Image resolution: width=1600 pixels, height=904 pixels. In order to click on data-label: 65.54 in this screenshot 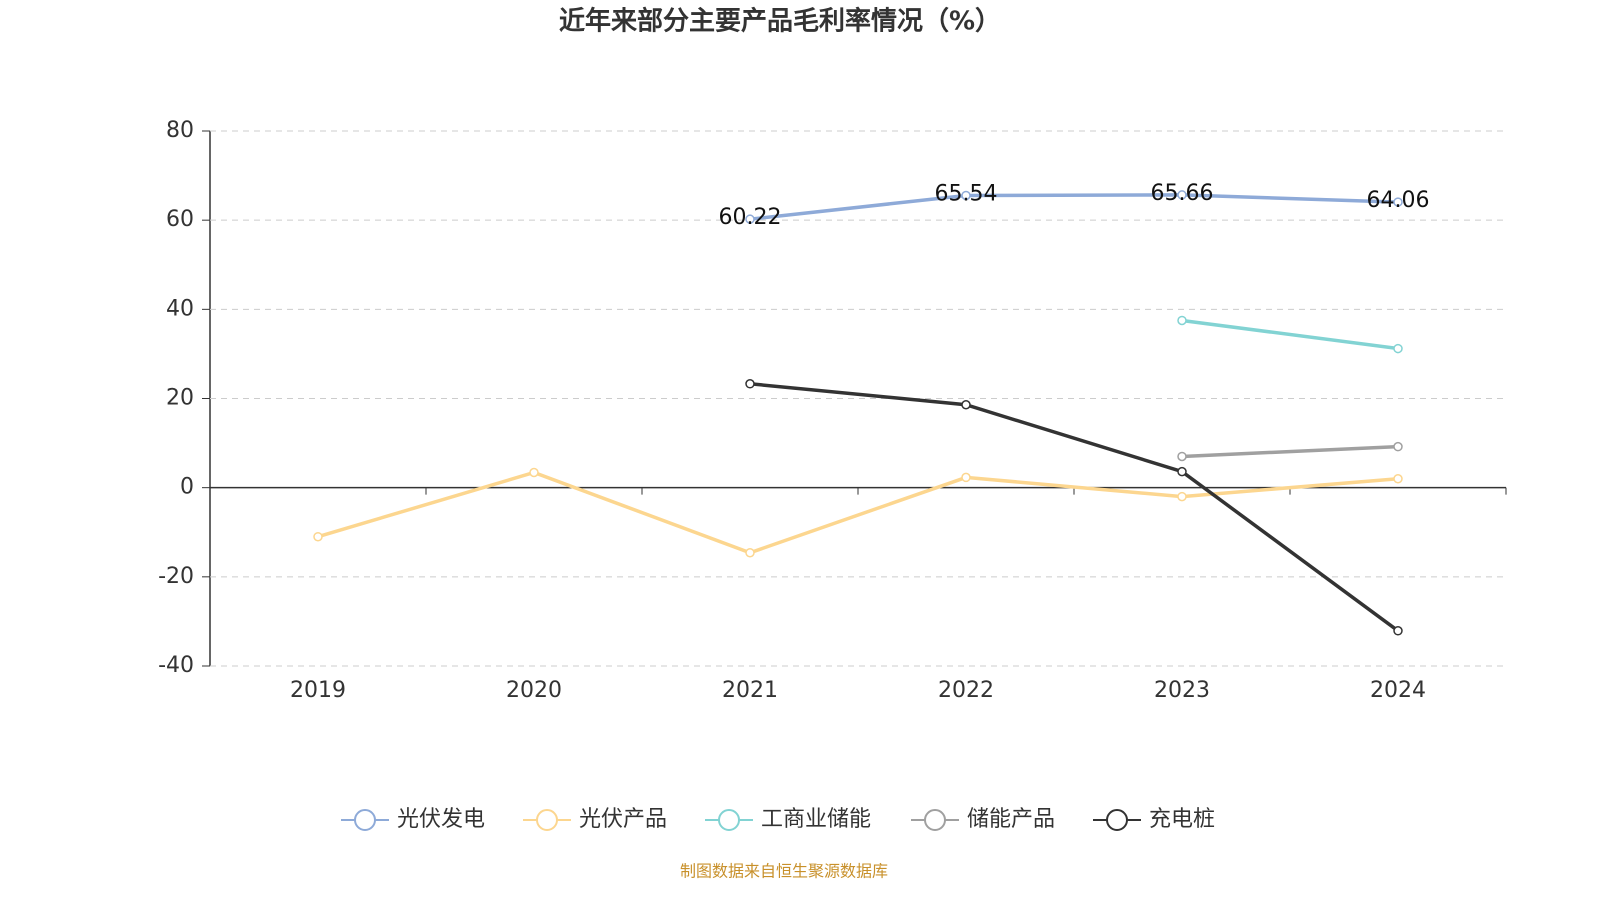, I will do `click(966, 193)`.